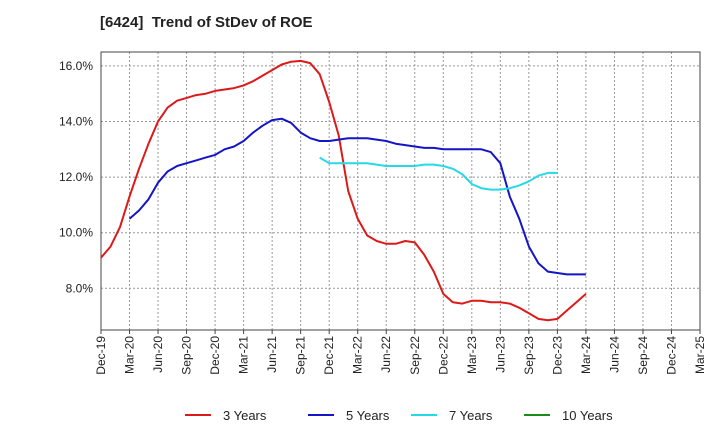  Describe the element at coordinates (438, 173) in the screenshot. I see `series-line` at that location.